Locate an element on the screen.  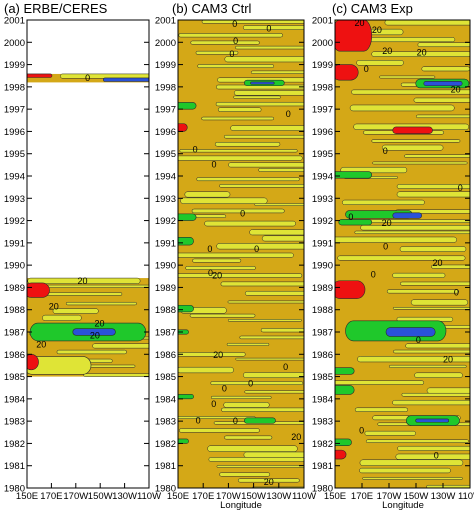
y-tick-label: 1988 is located at coordinates (165, 310).